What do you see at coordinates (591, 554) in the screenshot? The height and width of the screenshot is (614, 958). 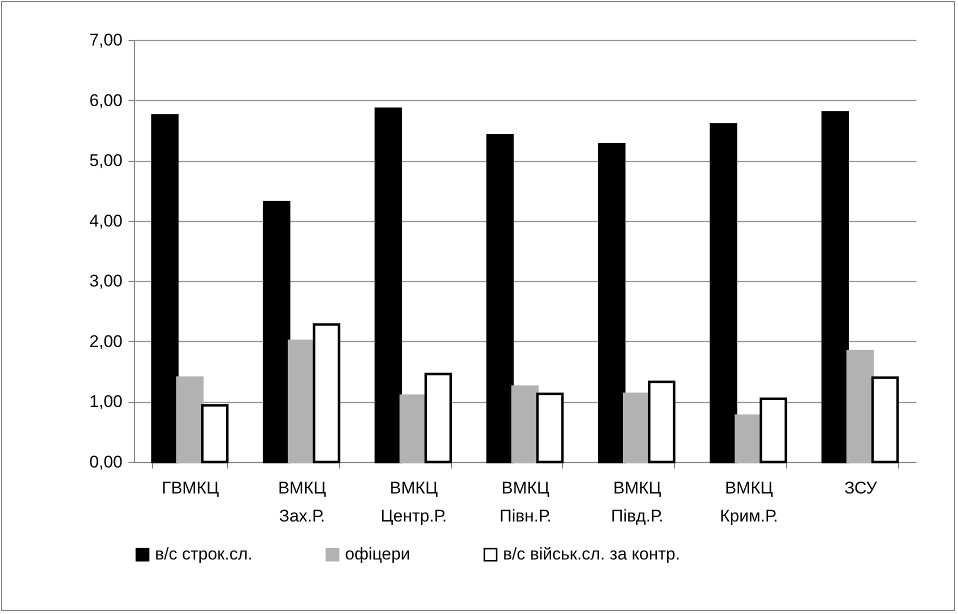 I see `legend-label: в/с військ.сл. за контр.` at bounding box center [591, 554].